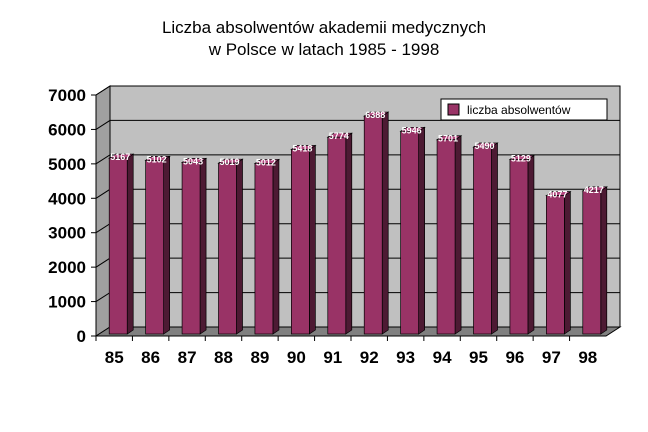 This screenshot has width=648, height=432. What do you see at coordinates (405, 357) in the screenshot?
I see `x-tick-label: 93` at bounding box center [405, 357].